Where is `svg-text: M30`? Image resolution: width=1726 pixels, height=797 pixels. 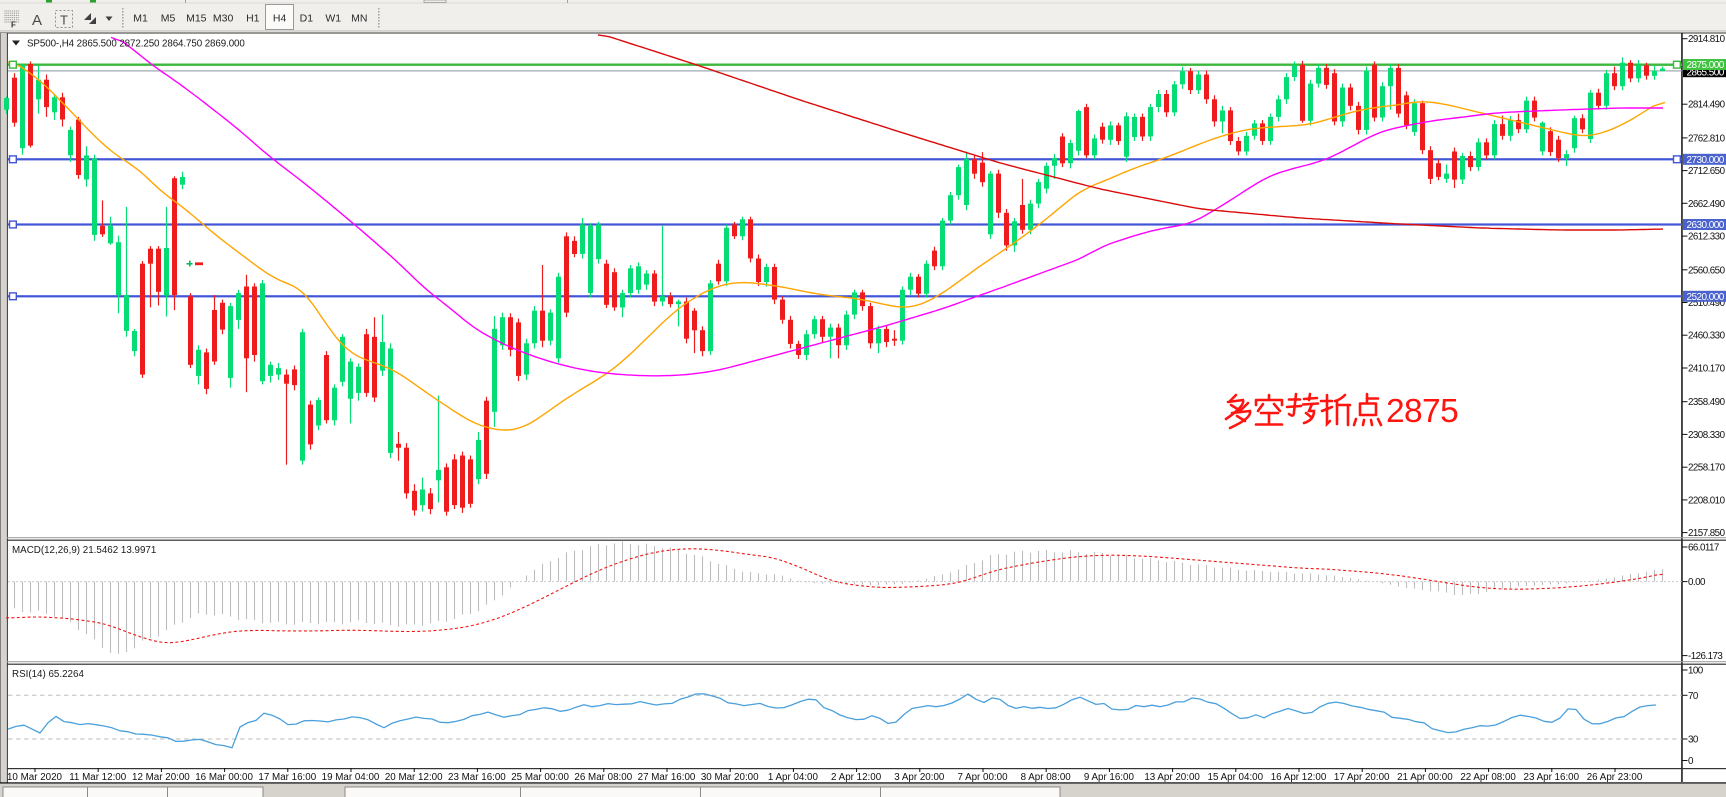 svg-text: M30 is located at coordinates (223, 19).